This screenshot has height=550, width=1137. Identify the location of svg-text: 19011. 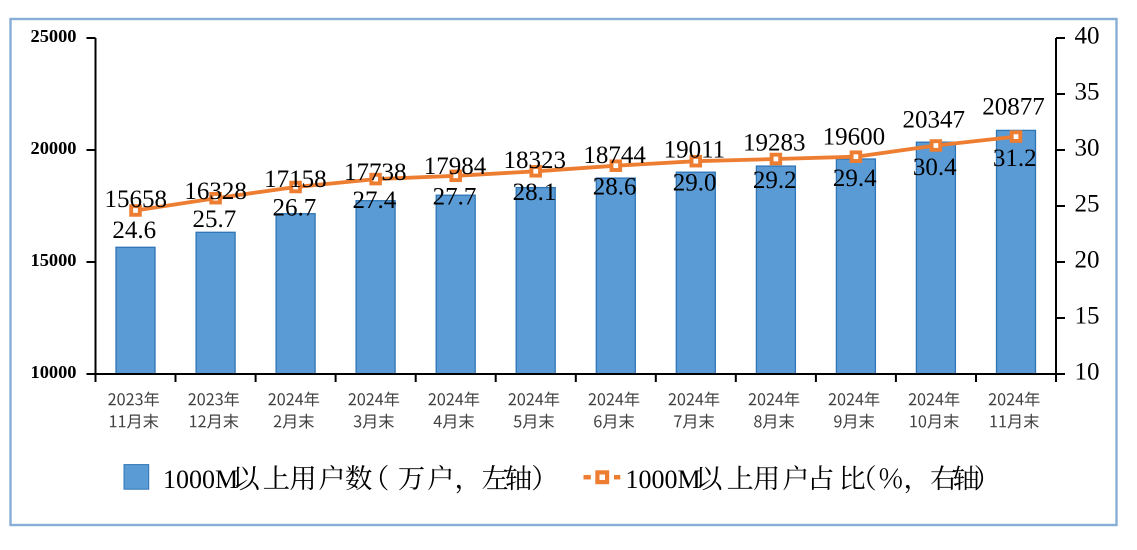
(695, 149).